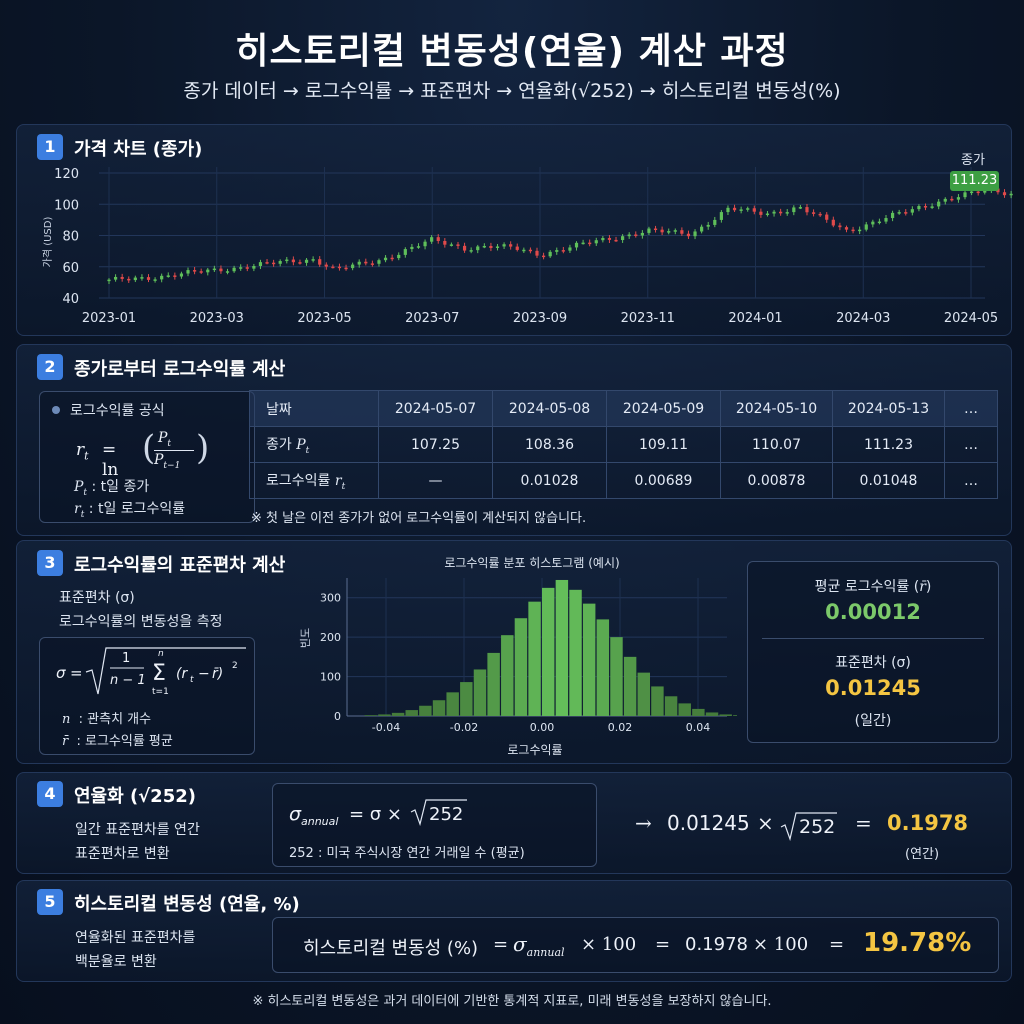 This screenshot has height=1024, width=1024. What do you see at coordinates (407, 853) in the screenshot?
I see `annualize-note: 252 : 미국 주식시장 연간 거래일 수 (평균)` at bounding box center [407, 853].